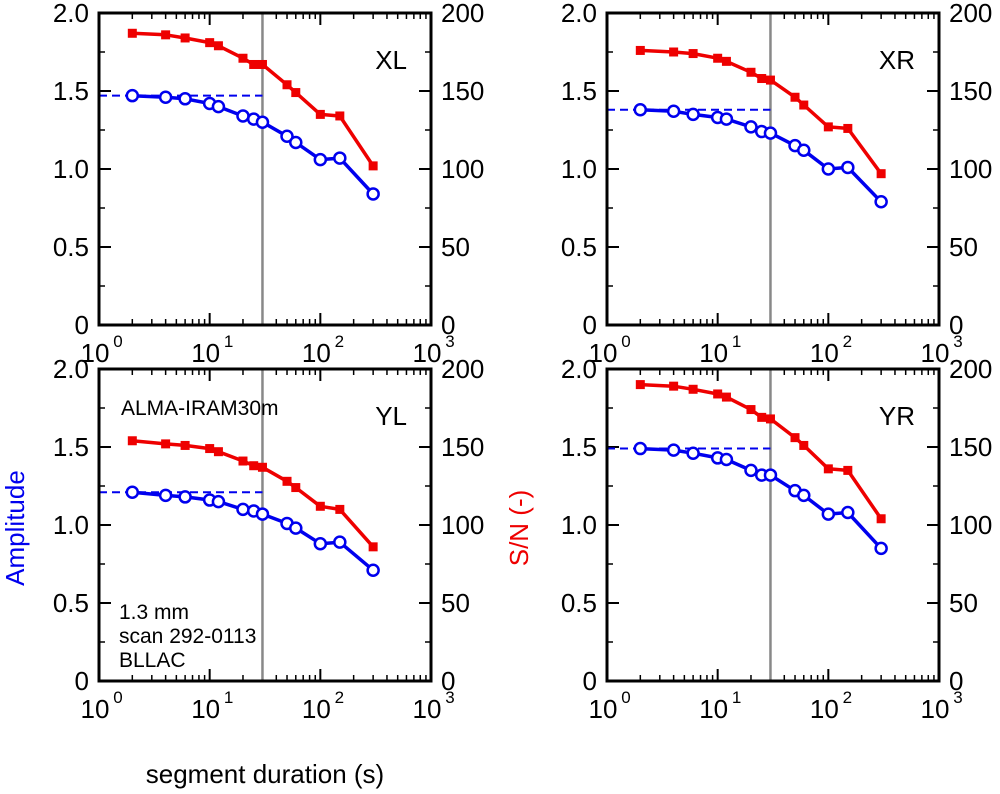 The image size is (1000, 794). I want to click on panel-label: YL, so click(391, 416).